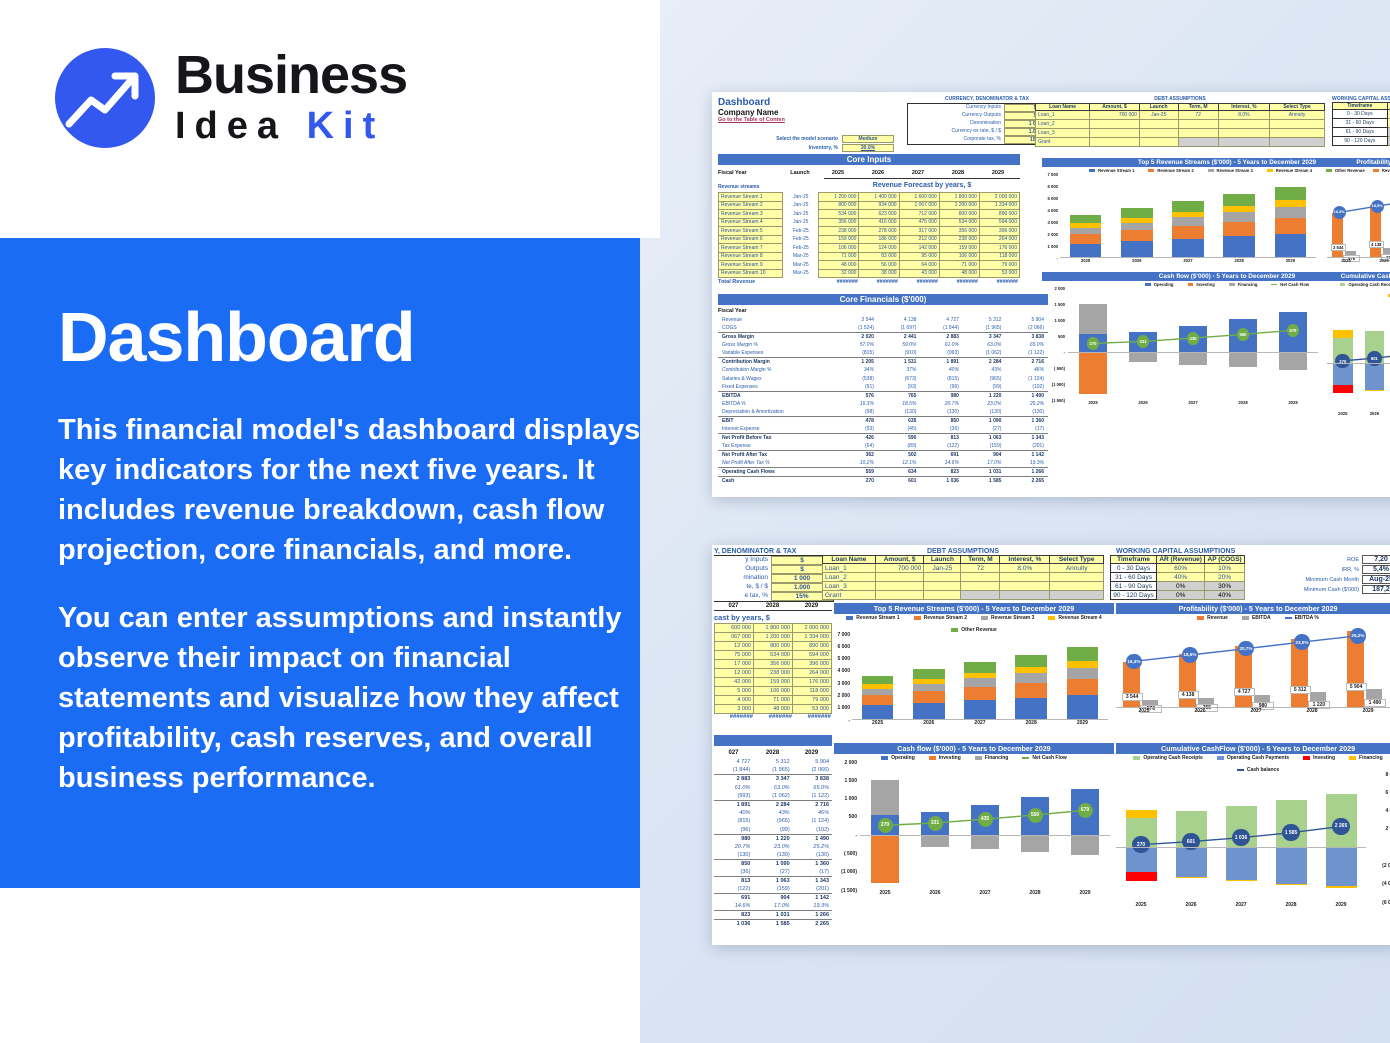 Image resolution: width=1390 pixels, height=1043 pixels. What do you see at coordinates (919, 197) in the screenshot?
I see `revenue-stream-value: 1 600 000` at bounding box center [919, 197].